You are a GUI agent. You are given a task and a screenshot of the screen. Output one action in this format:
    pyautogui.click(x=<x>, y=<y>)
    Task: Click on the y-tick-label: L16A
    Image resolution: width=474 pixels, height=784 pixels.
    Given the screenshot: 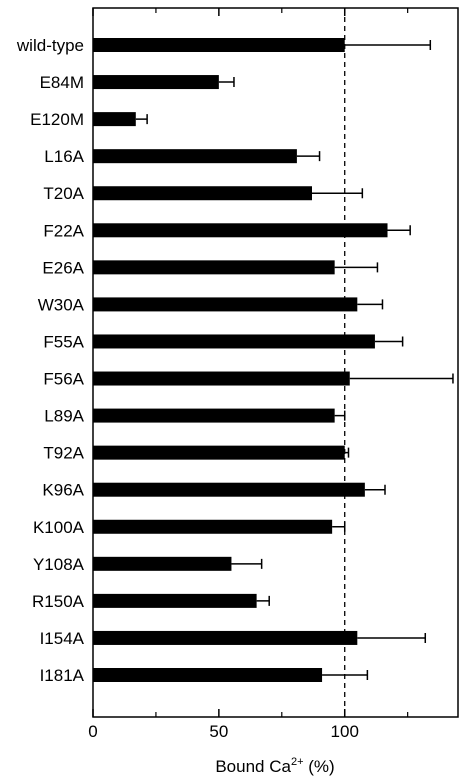 What is the action you would take?
    pyautogui.click(x=64, y=156)
    